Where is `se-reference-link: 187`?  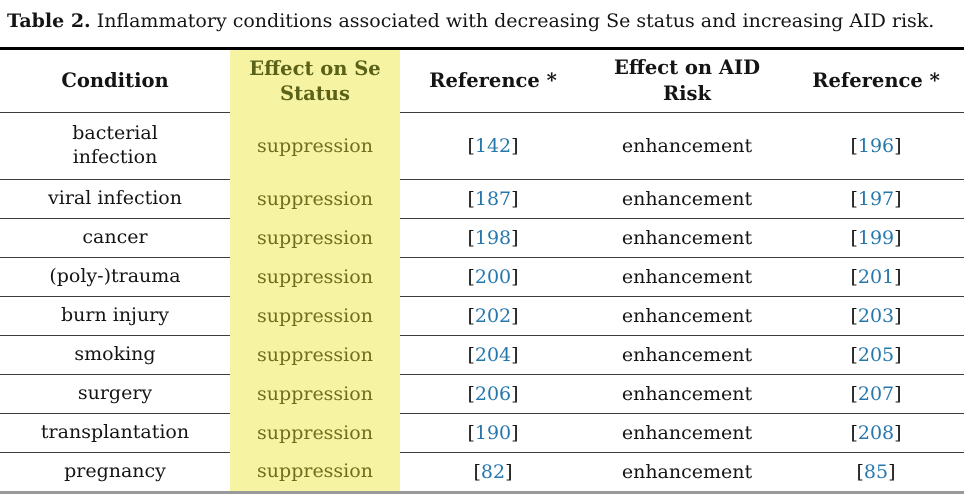 se-reference-link: 187 is located at coordinates (493, 198).